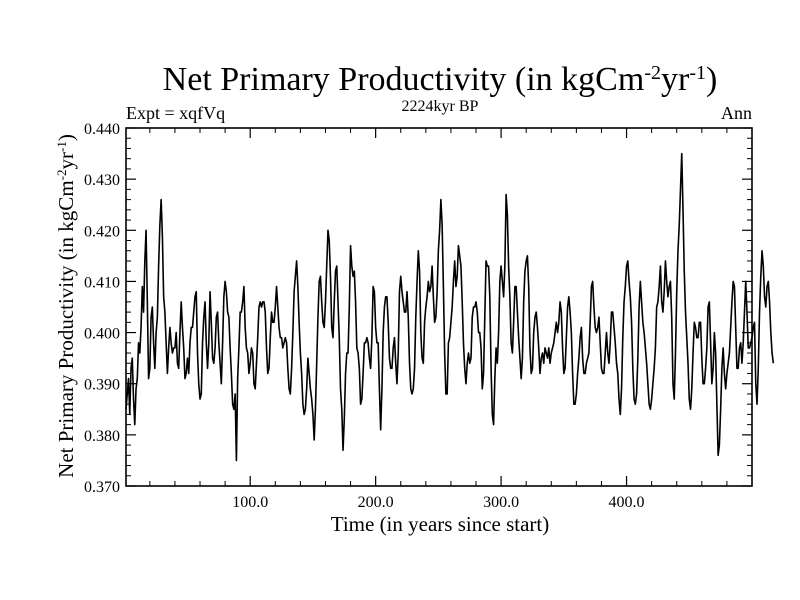 This screenshot has height=600, width=800. I want to click on y-tick-label: 0.430, so click(102, 180).